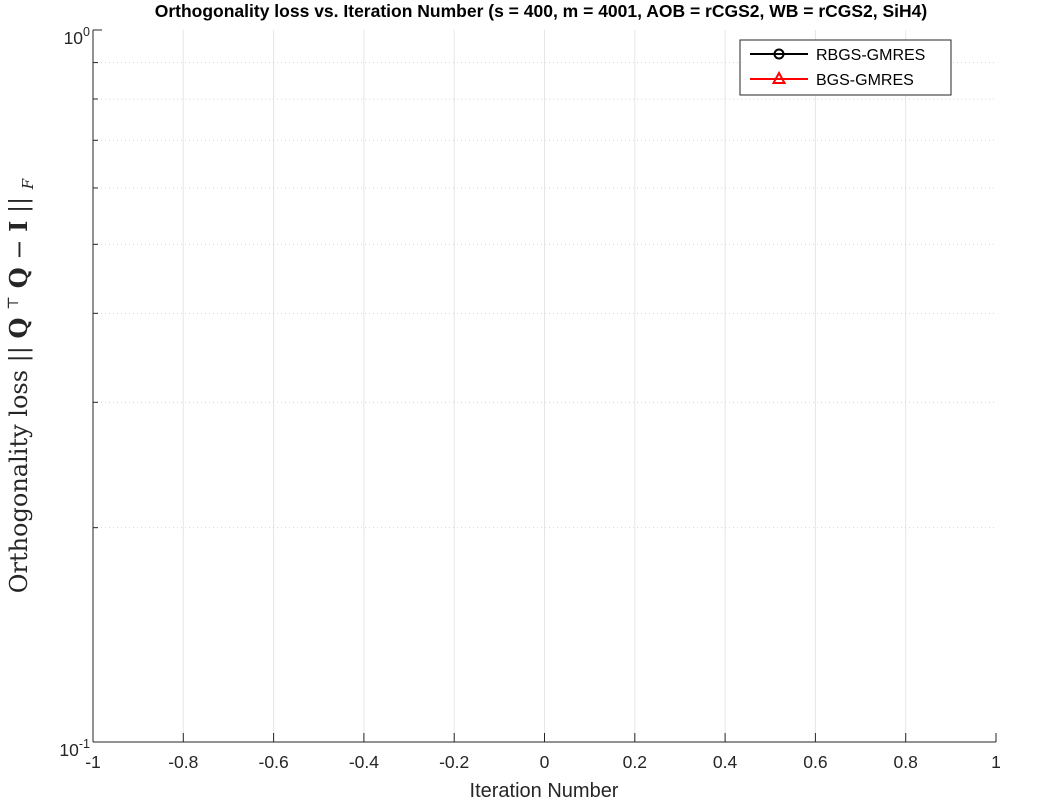 Image resolution: width=1049 pixels, height=801 pixels. What do you see at coordinates (635, 762) in the screenshot?
I see `x-tick-label: 0.2` at bounding box center [635, 762].